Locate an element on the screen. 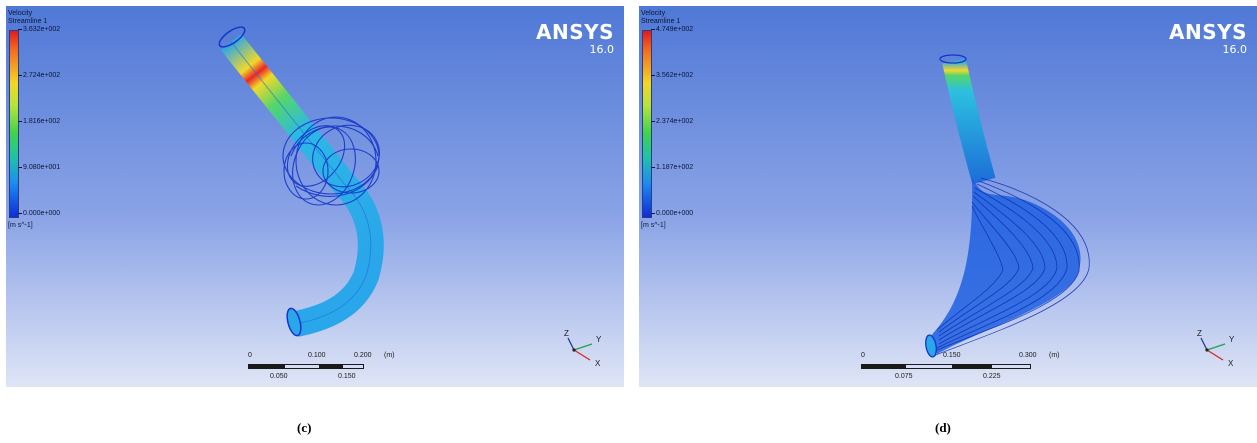 This screenshot has width=1257, height=443. scale-label: 0.050 is located at coordinates (279, 376).